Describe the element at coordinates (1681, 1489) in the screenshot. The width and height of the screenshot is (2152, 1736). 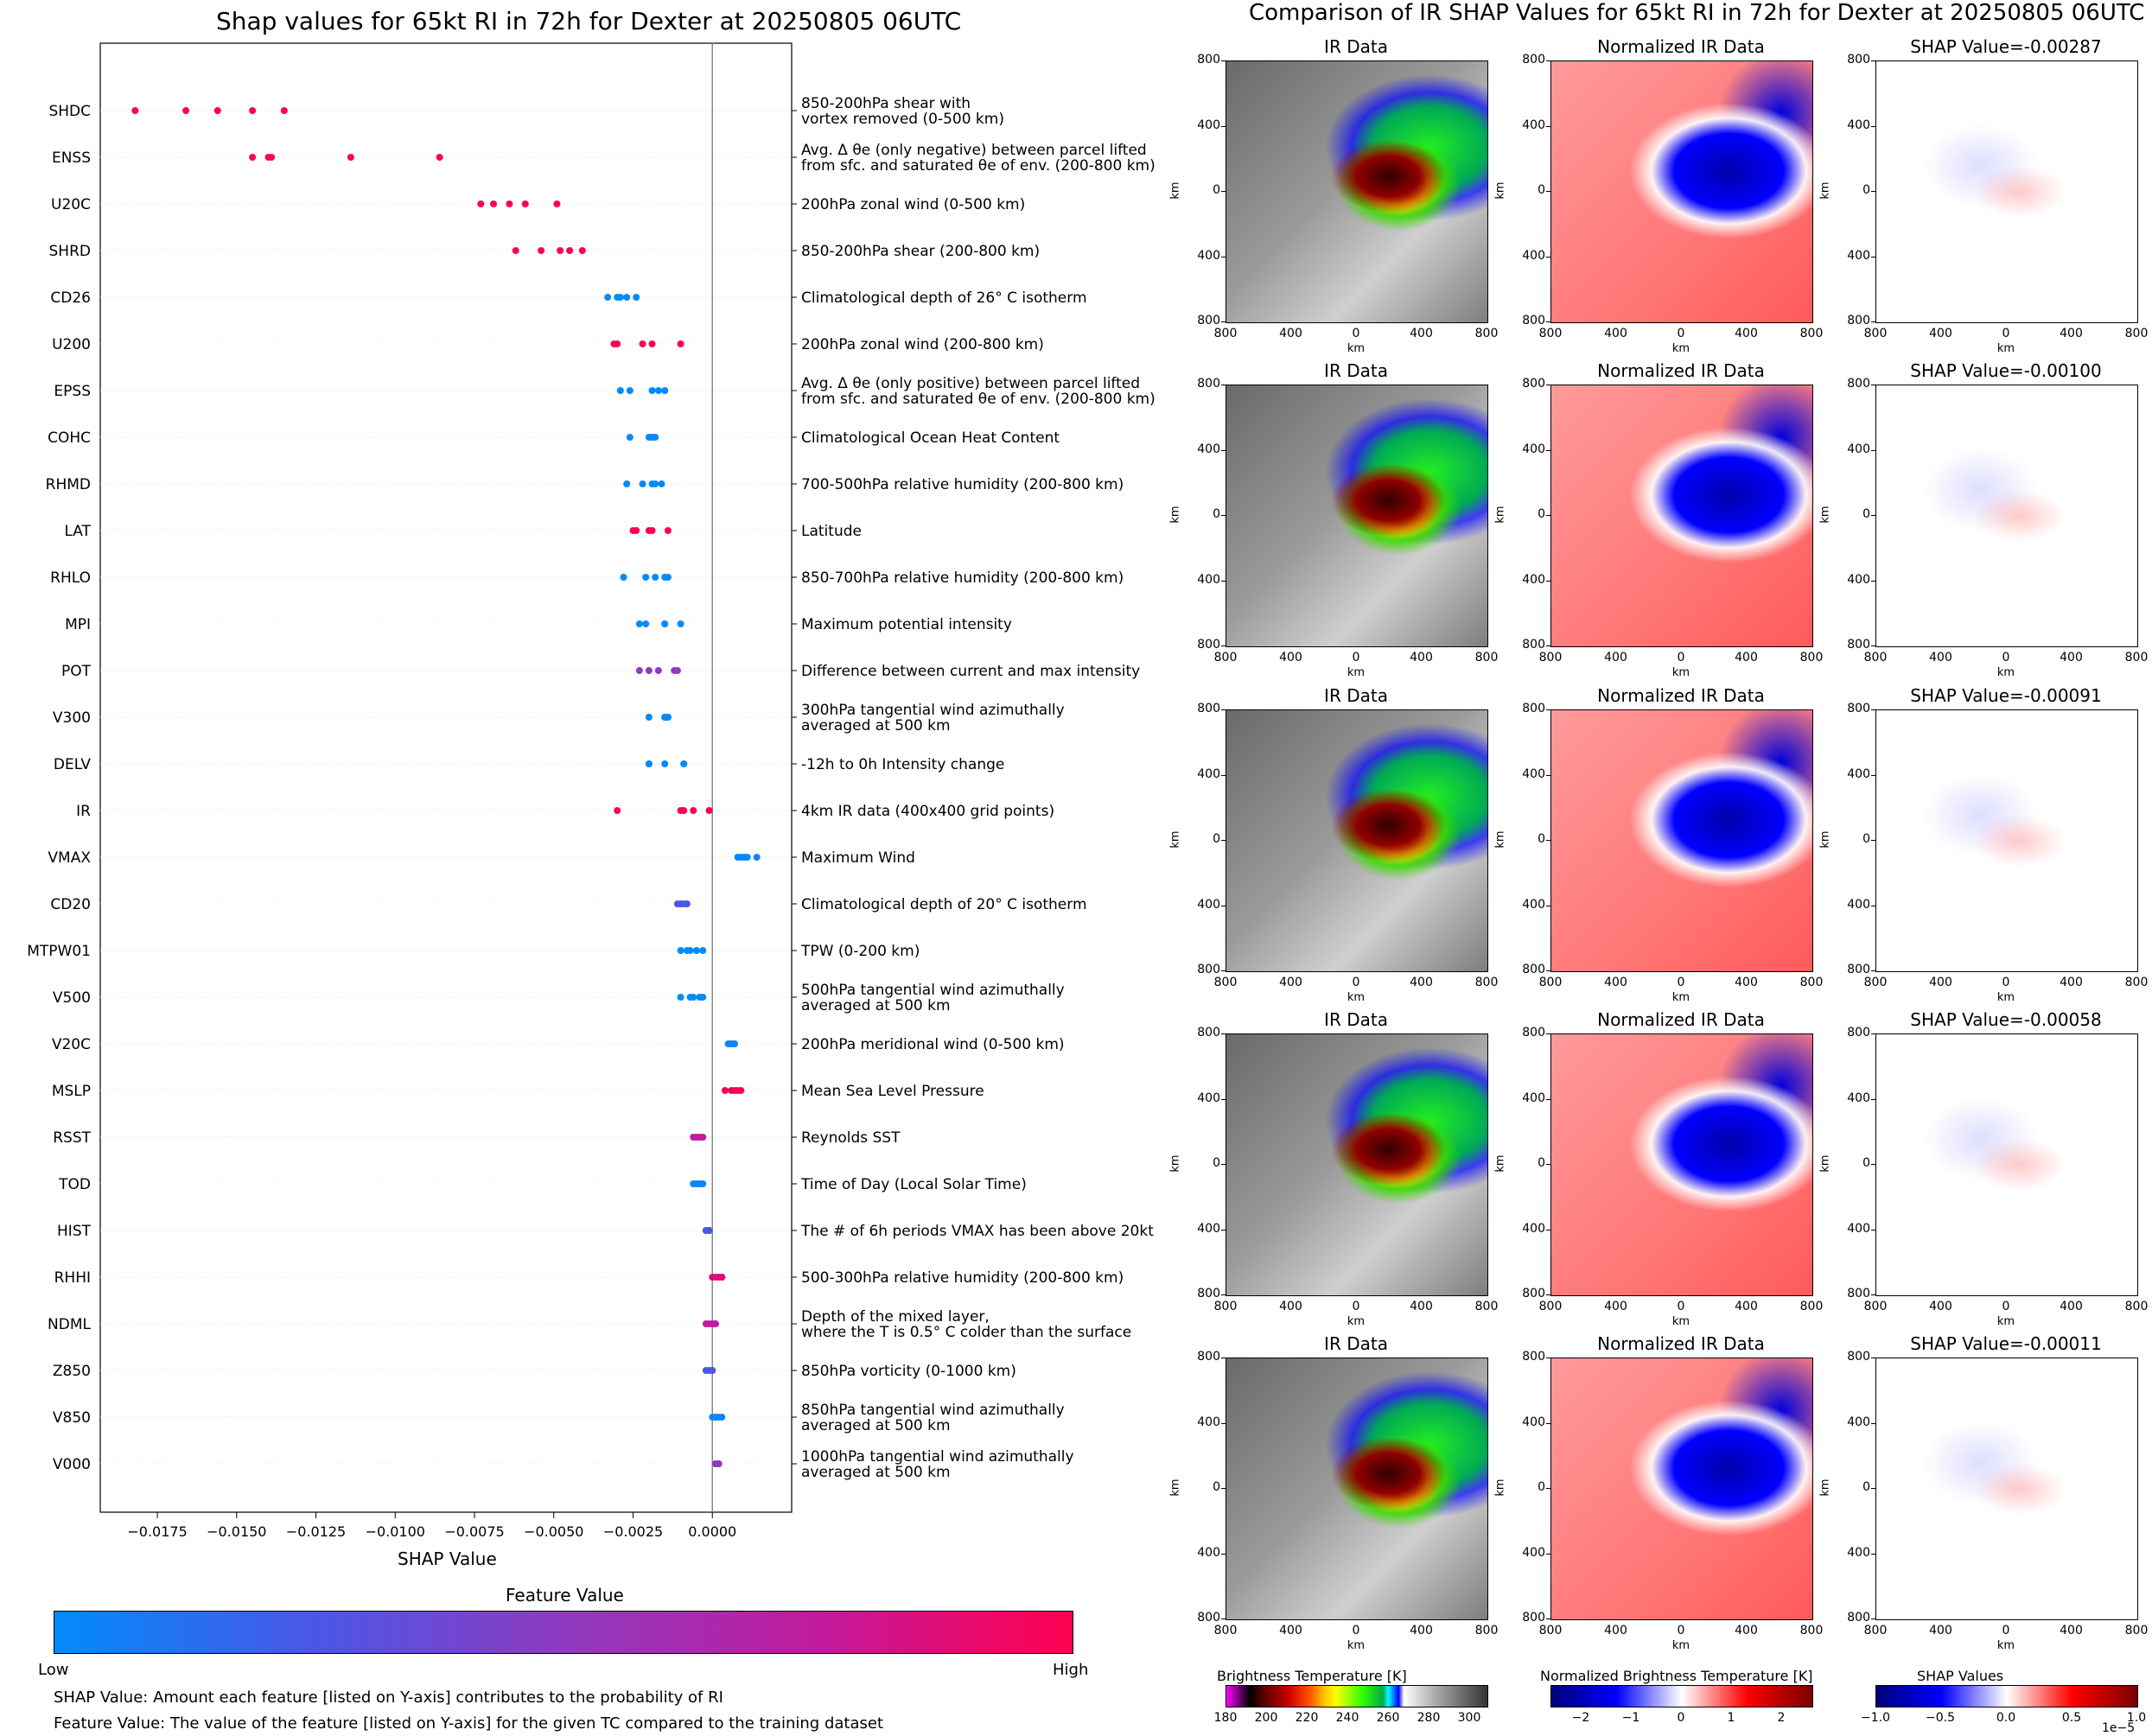
I see `normalized-ir-image` at that location.